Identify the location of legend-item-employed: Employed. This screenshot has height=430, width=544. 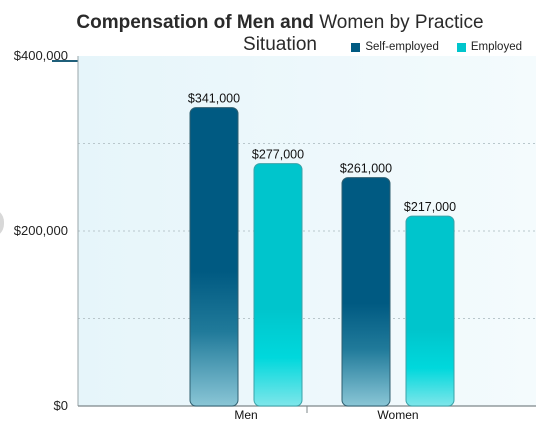
(489, 47).